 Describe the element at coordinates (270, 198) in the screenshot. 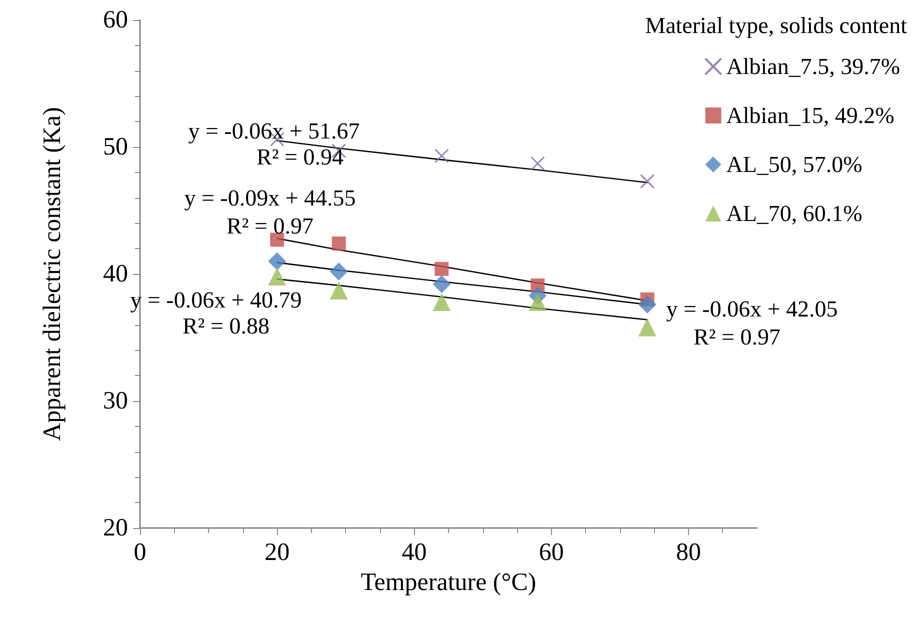

I see `annotation: y = -0.09x + 44.55` at that location.